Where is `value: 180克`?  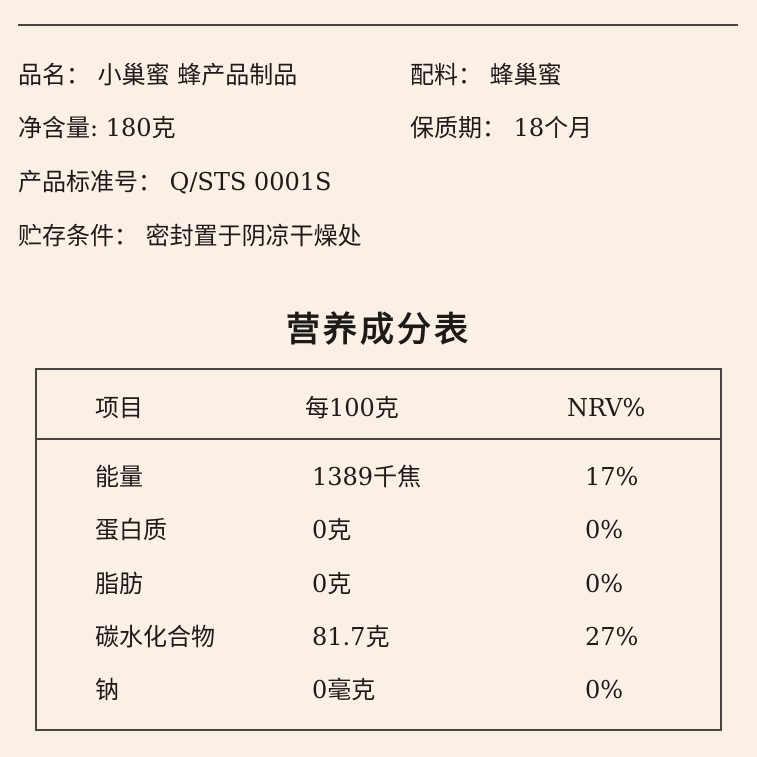
value: 180克 is located at coordinates (140, 128).